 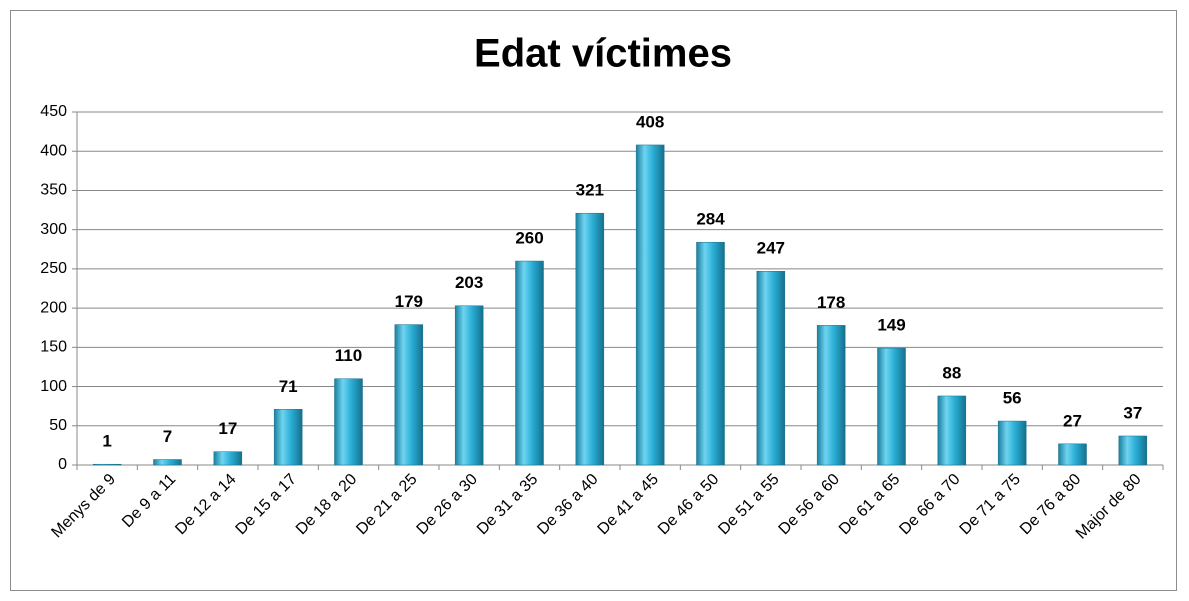 What do you see at coordinates (53, 307) in the screenshot?
I see `y-tick-label: 200` at bounding box center [53, 307].